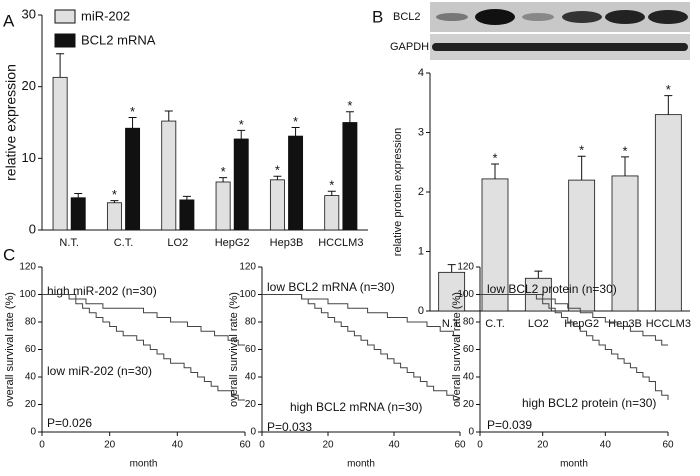 The width and height of the screenshot is (700, 476). Describe the element at coordinates (421, 251) in the screenshot. I see `y-tick-label: 1` at that location.